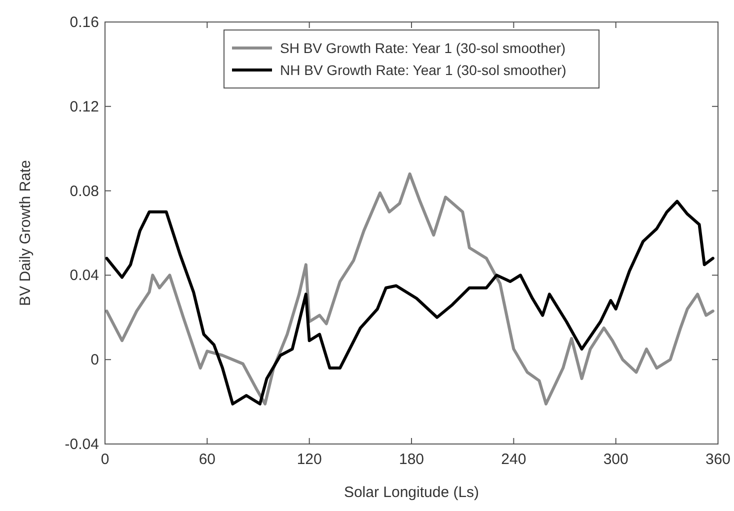 The height and width of the screenshot is (511, 734). I want to click on x-tick-label: 60, so click(207, 459).